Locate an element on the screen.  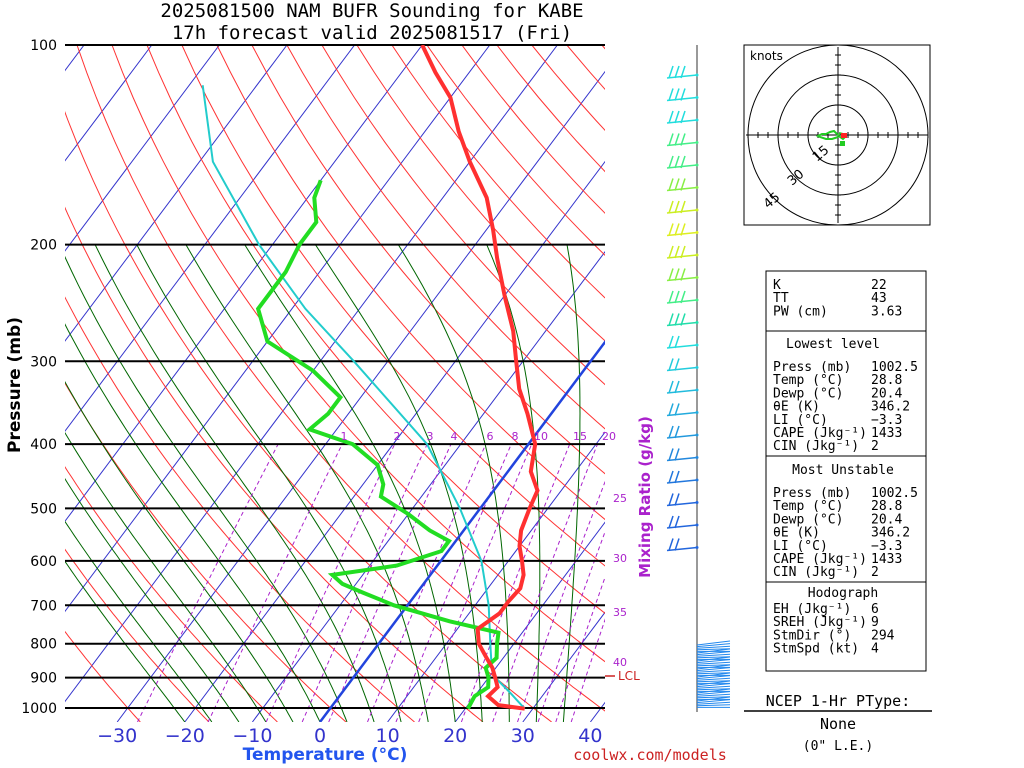
mixing-ratio-labels: 1 2 3 4 6 8 10 15 20 25 30 35 40 is located at coordinates (484, 549).